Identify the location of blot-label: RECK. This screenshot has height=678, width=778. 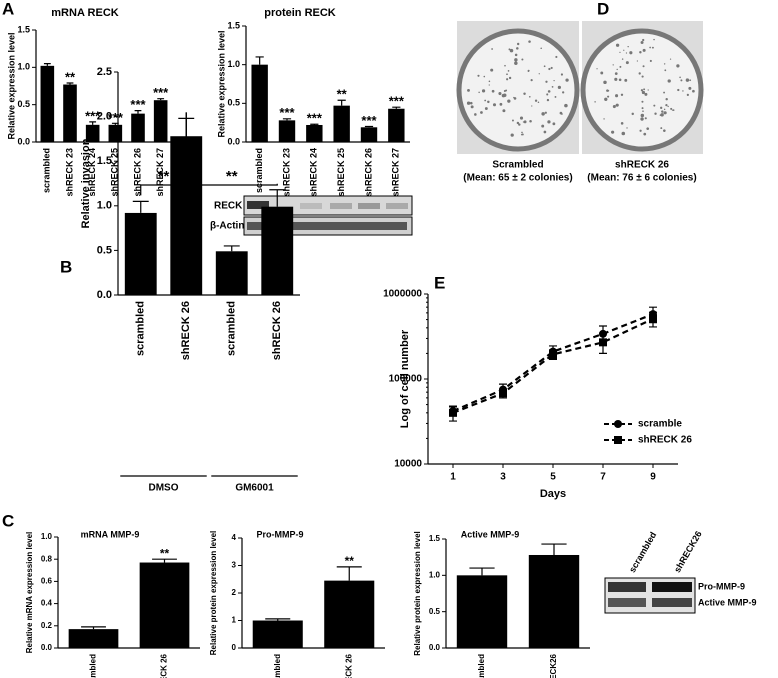
(228, 206).